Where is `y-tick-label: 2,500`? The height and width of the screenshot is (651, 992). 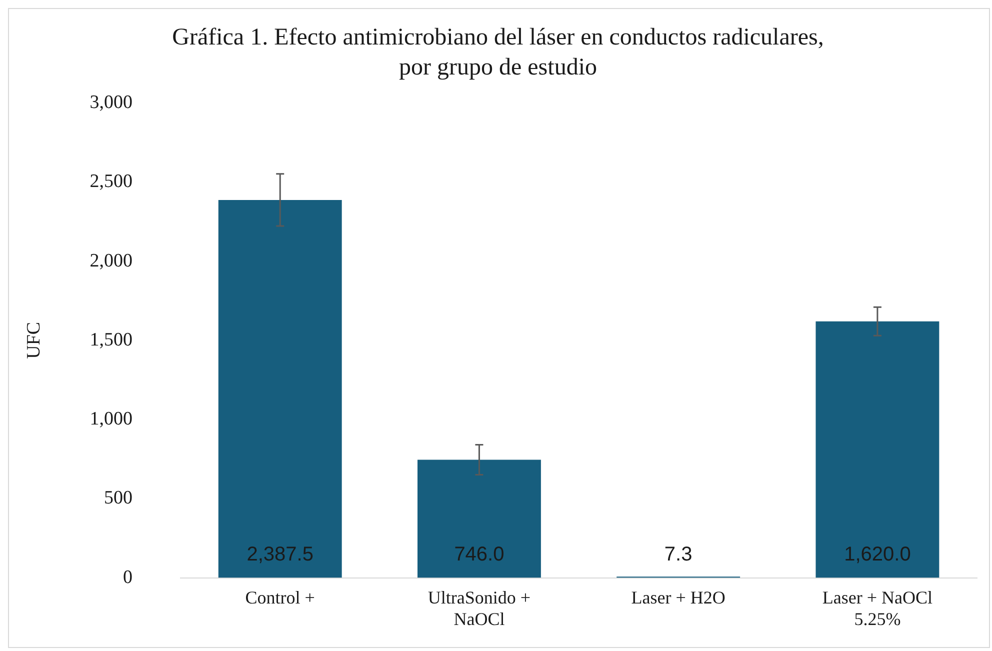
y-tick-label: 2,500 is located at coordinates (111, 181).